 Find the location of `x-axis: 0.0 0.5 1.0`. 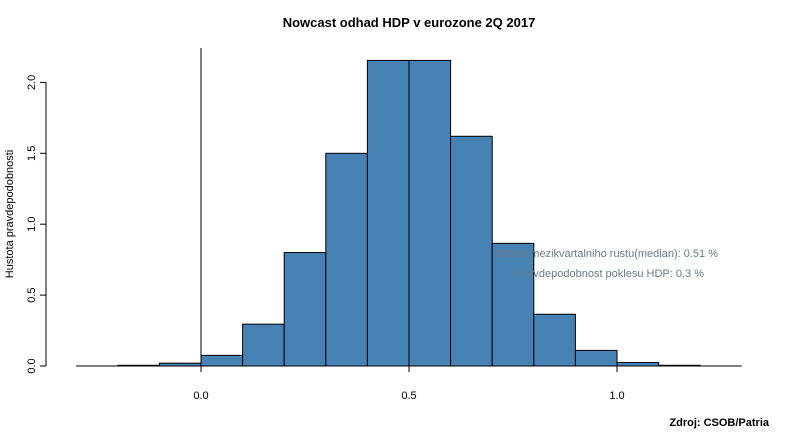

x-axis: 0.0 0.5 1.0 is located at coordinates (409, 383).